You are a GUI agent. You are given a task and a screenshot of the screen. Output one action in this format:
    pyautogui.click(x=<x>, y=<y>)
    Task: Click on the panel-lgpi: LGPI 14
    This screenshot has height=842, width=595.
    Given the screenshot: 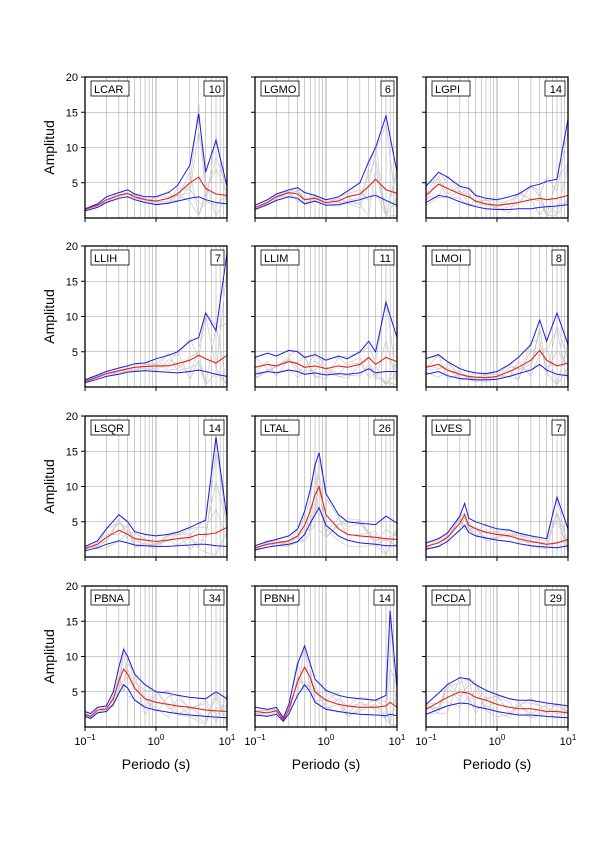 What is the action you would take?
    pyautogui.click(x=495, y=149)
    